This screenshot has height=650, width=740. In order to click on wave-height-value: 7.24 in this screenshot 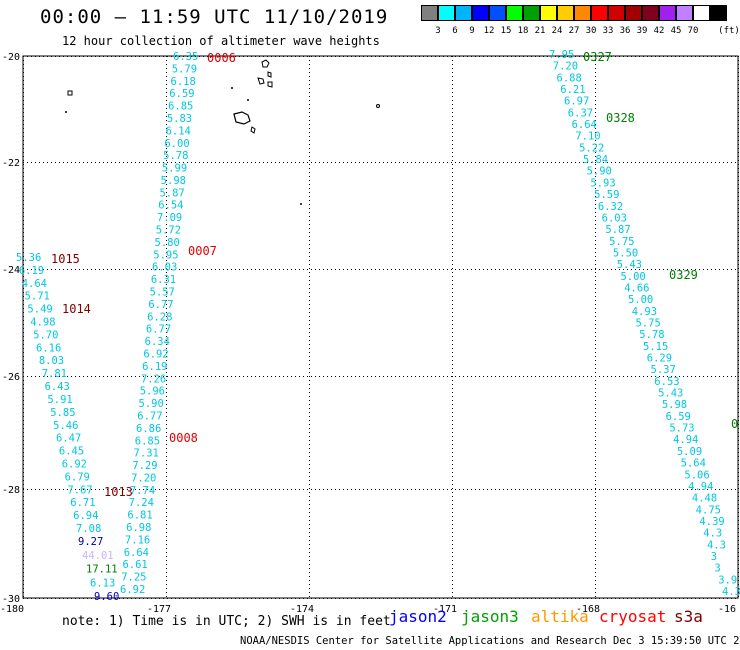, I will do `click(141, 503)`.